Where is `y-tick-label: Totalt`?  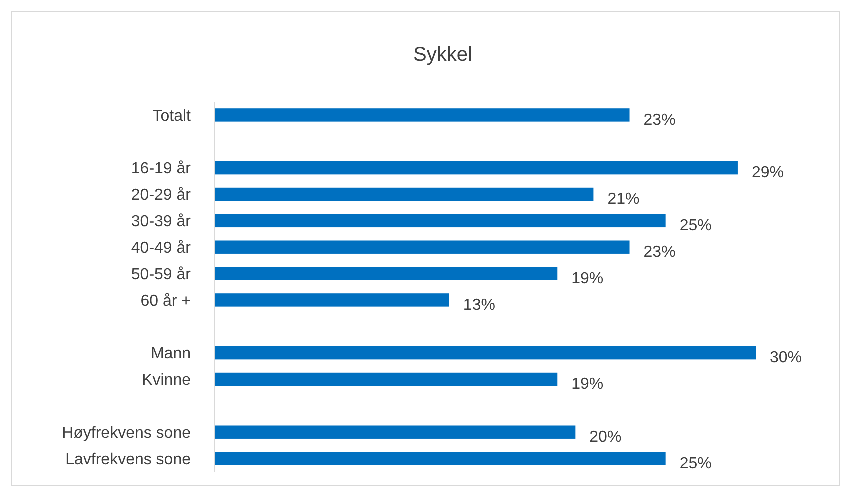 y-tick-label: Totalt is located at coordinates (172, 116).